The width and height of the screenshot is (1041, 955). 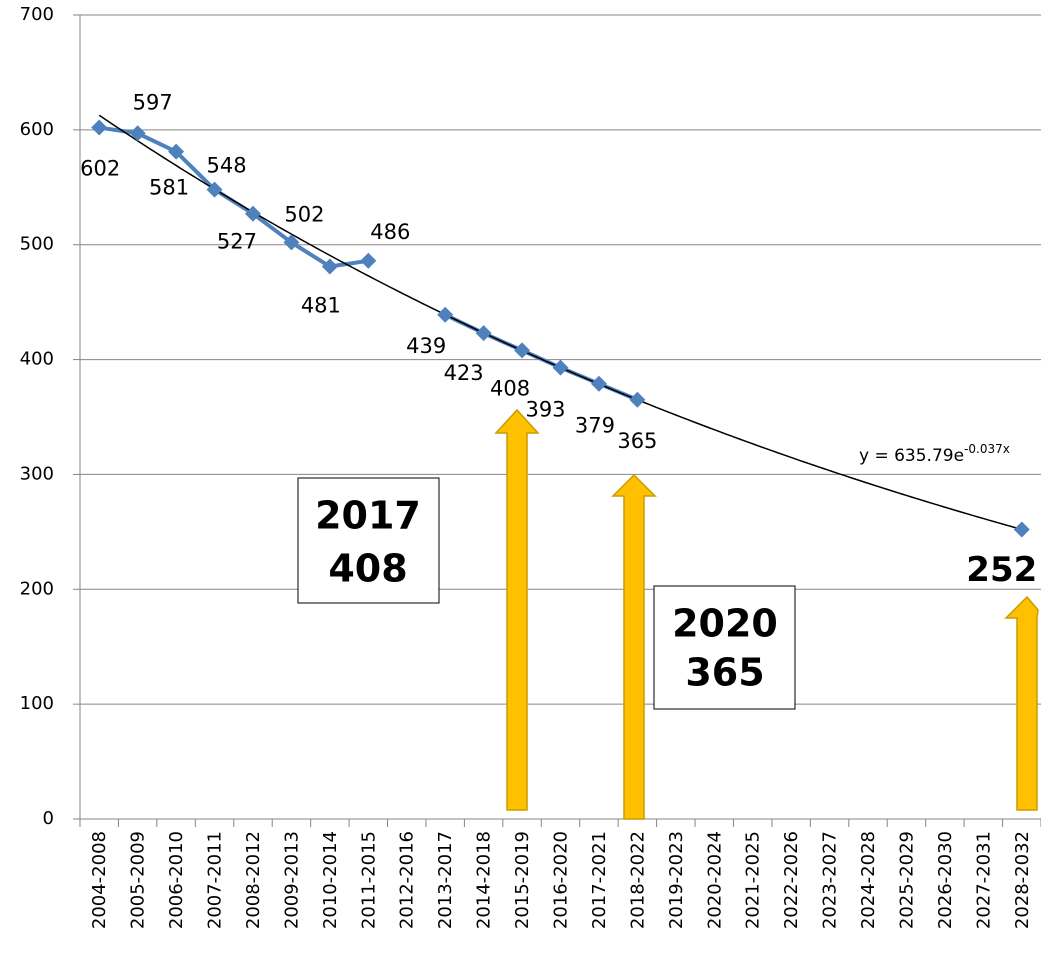 What do you see at coordinates (37, 473) in the screenshot?
I see `y-tick-label: 300` at bounding box center [37, 473].